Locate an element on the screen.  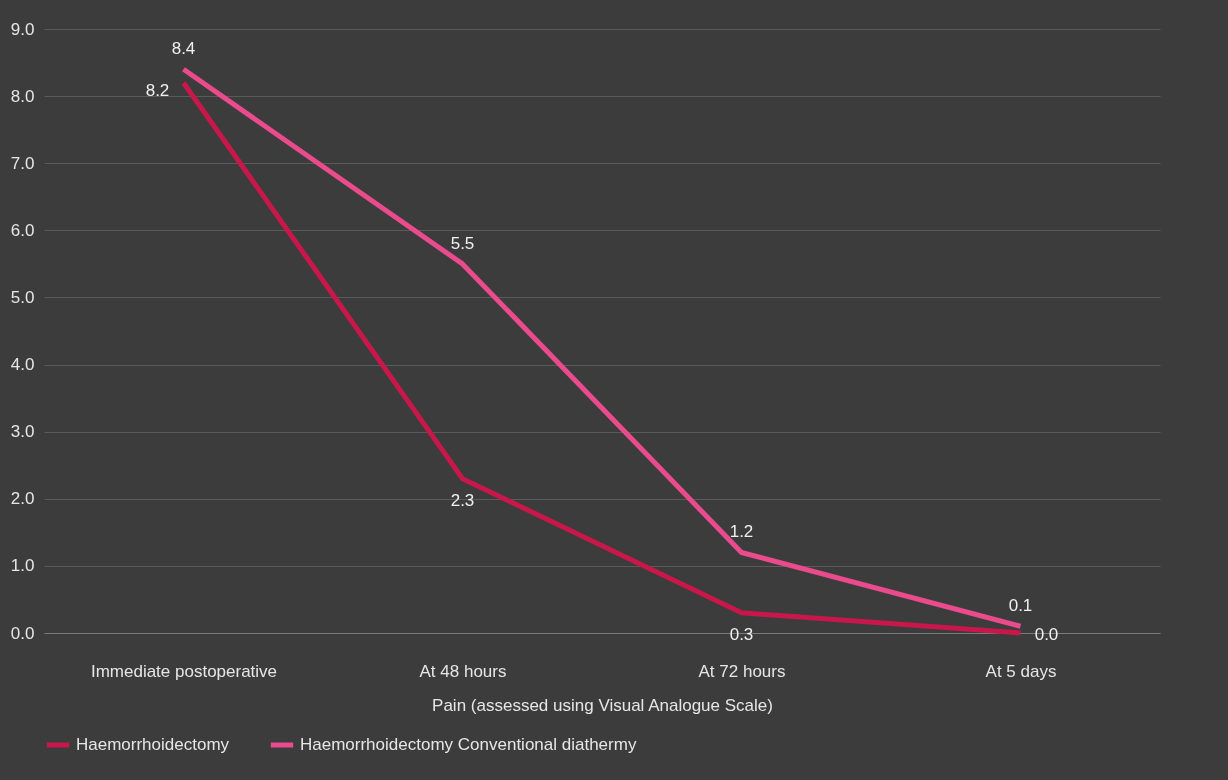
y-tick-label: 7.0 is located at coordinates (22, 163).